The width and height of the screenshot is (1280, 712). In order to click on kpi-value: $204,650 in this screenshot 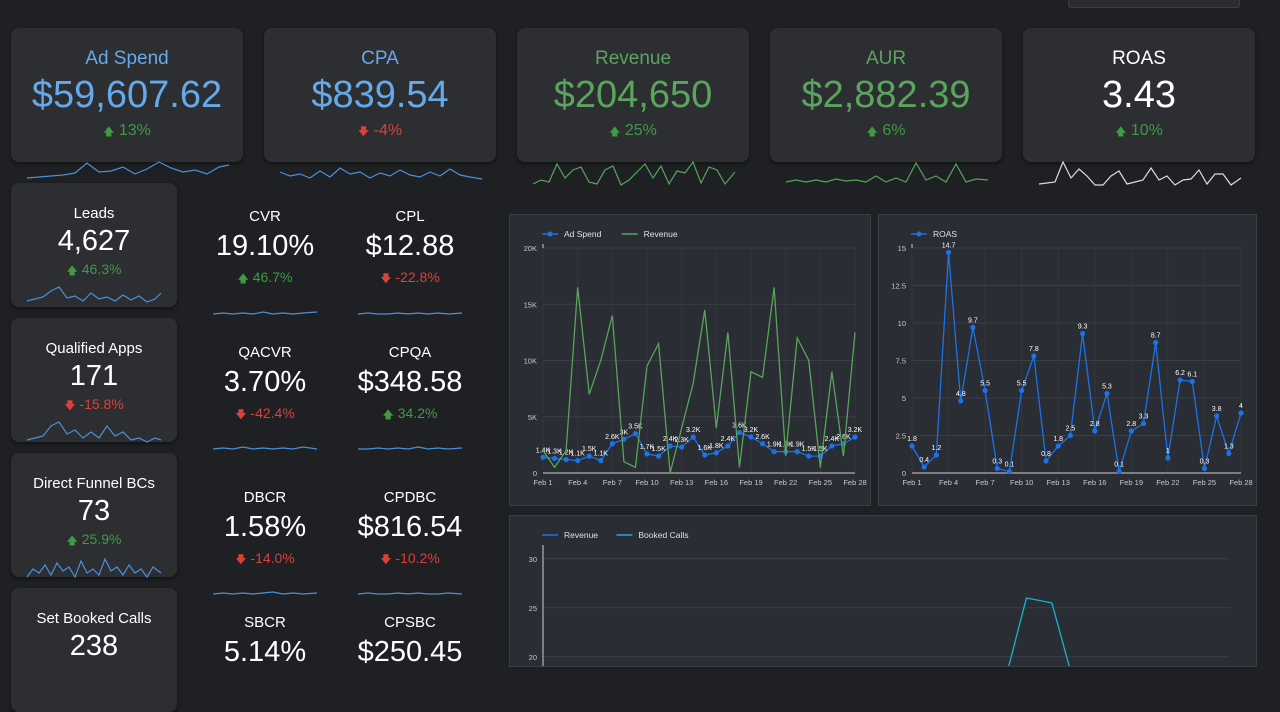, I will do `click(633, 95)`.